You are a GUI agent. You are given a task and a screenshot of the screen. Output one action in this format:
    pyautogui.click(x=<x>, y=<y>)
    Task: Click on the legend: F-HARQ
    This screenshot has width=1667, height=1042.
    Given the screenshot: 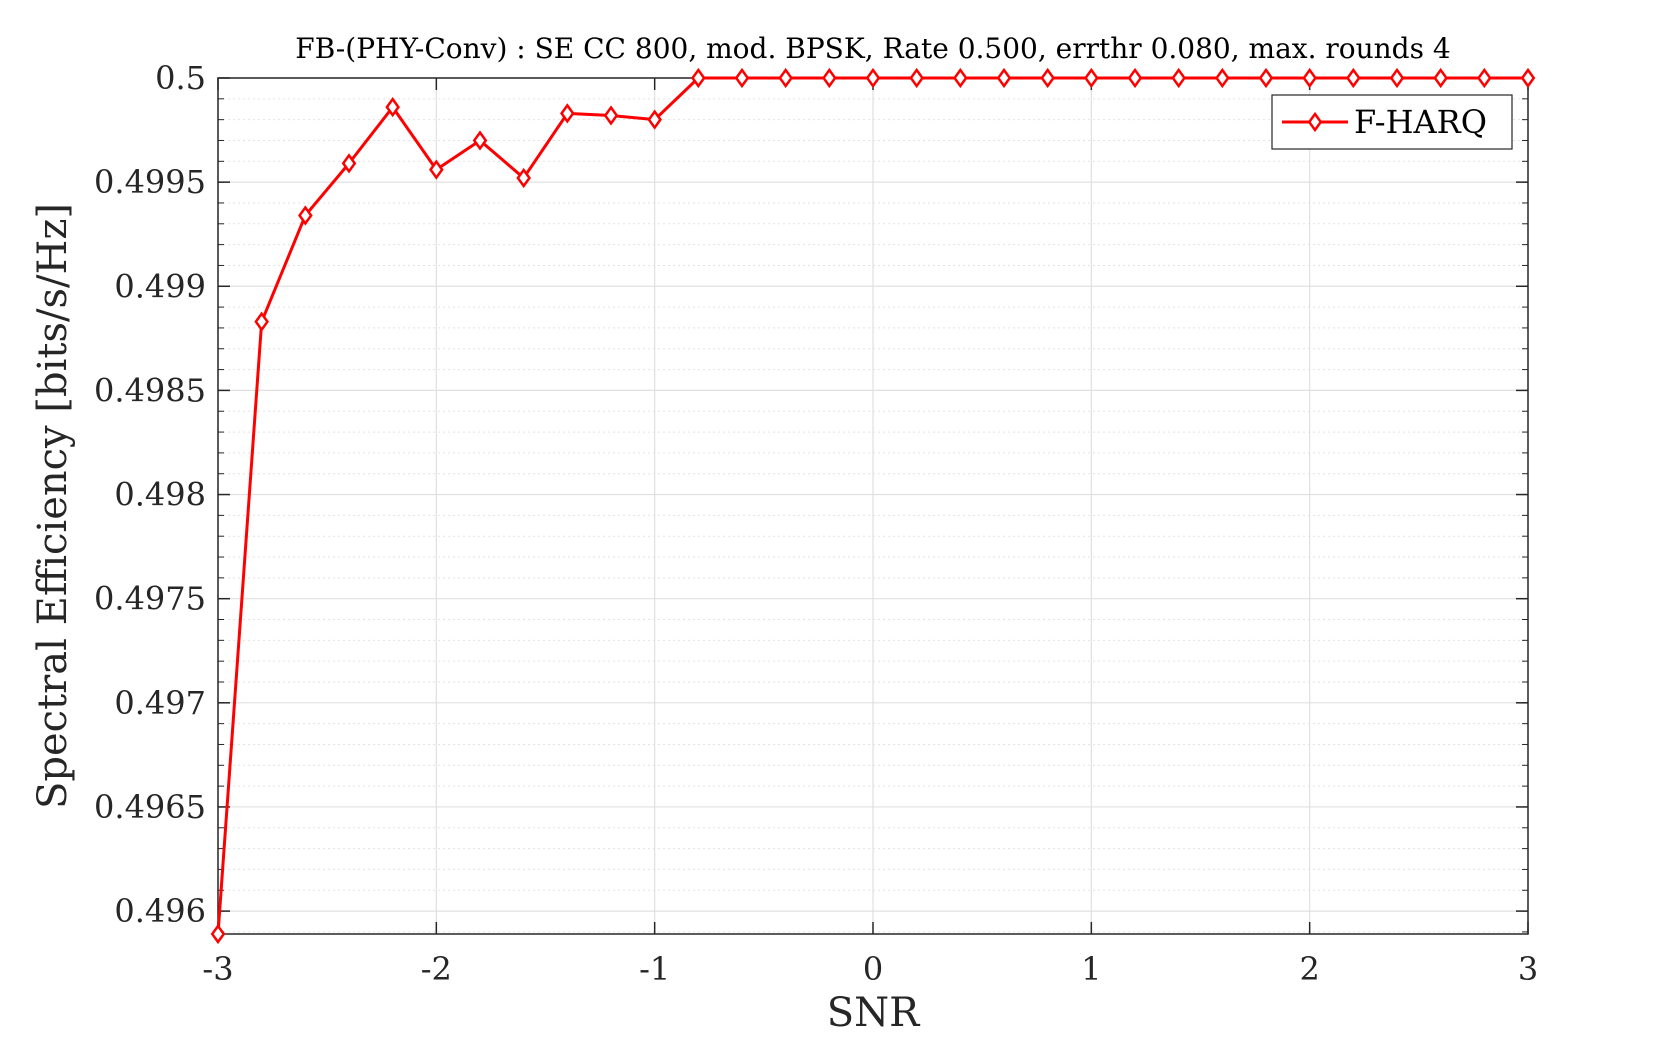 What is the action you would take?
    pyautogui.click(x=1392, y=122)
    